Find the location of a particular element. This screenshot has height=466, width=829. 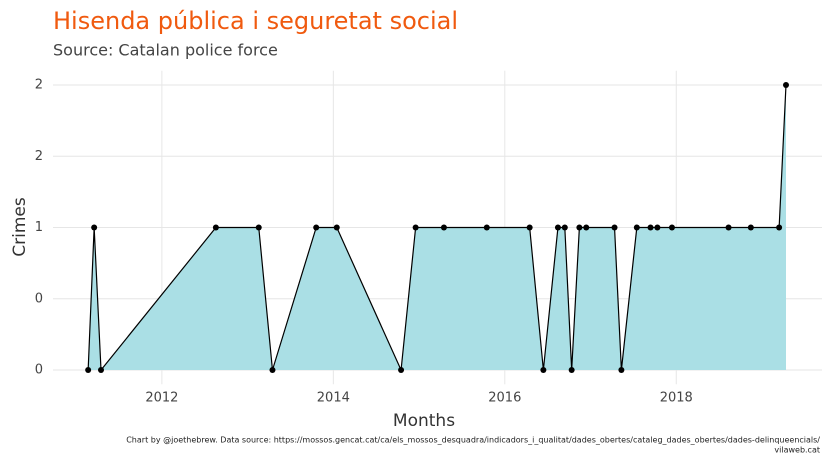

x-axis-label: Months is located at coordinates (424, 421).